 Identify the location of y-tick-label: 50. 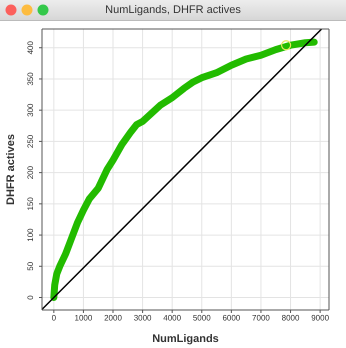
(30, 266).